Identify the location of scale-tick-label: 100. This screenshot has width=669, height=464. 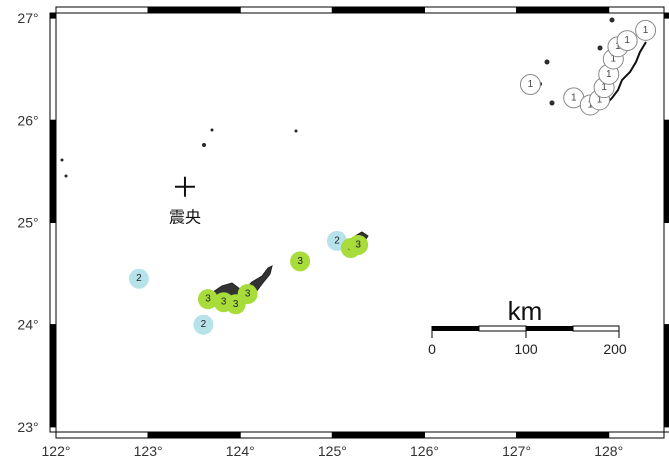
(526, 349).